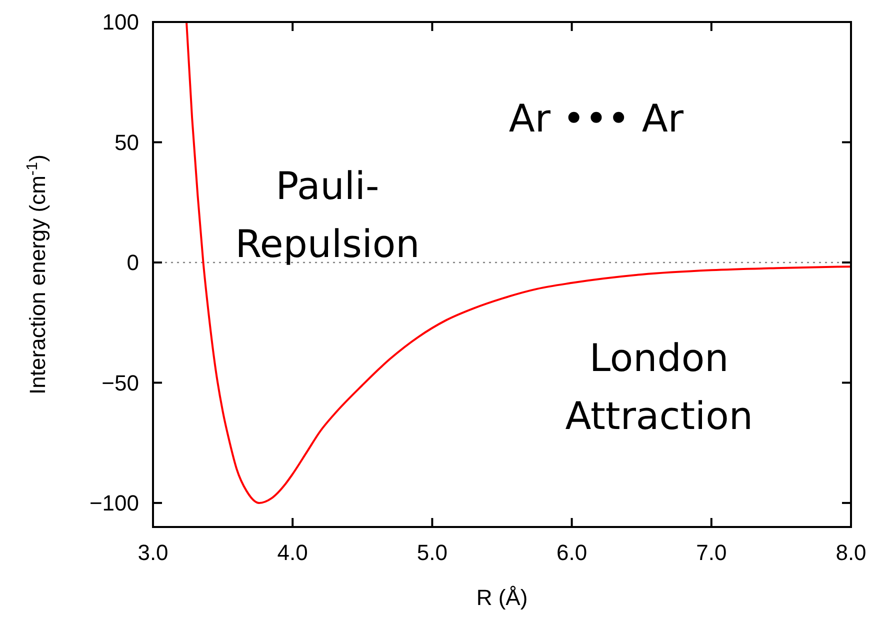 This screenshot has width=874, height=617. What do you see at coordinates (711, 552) in the screenshot?
I see `x-tick-label: 7.0` at bounding box center [711, 552].